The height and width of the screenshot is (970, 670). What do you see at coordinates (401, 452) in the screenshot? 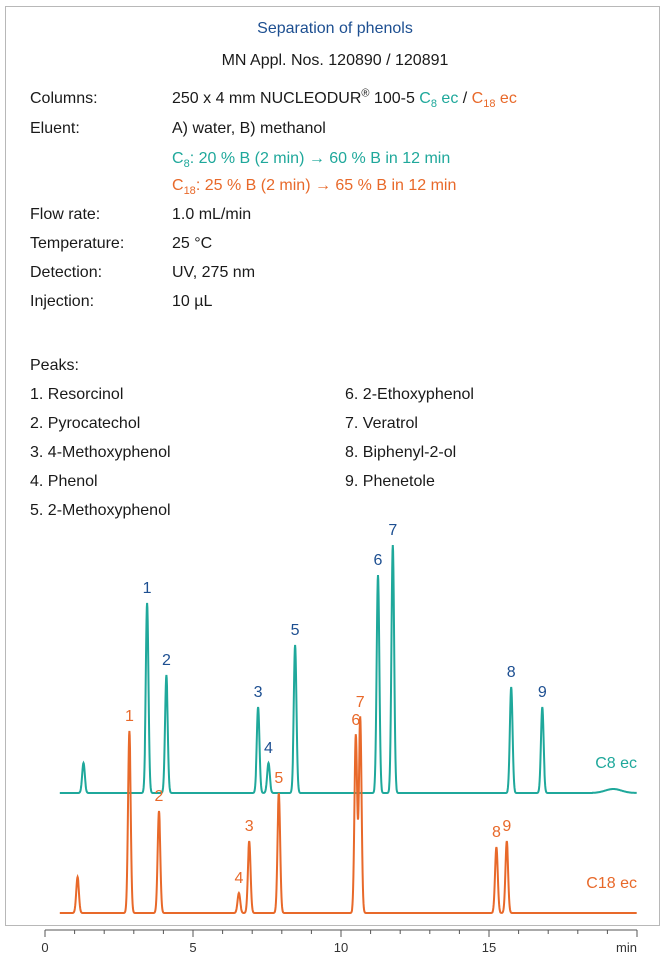
I see `peak-list-item: 8. Biphenyl-2-ol` at bounding box center [401, 452].